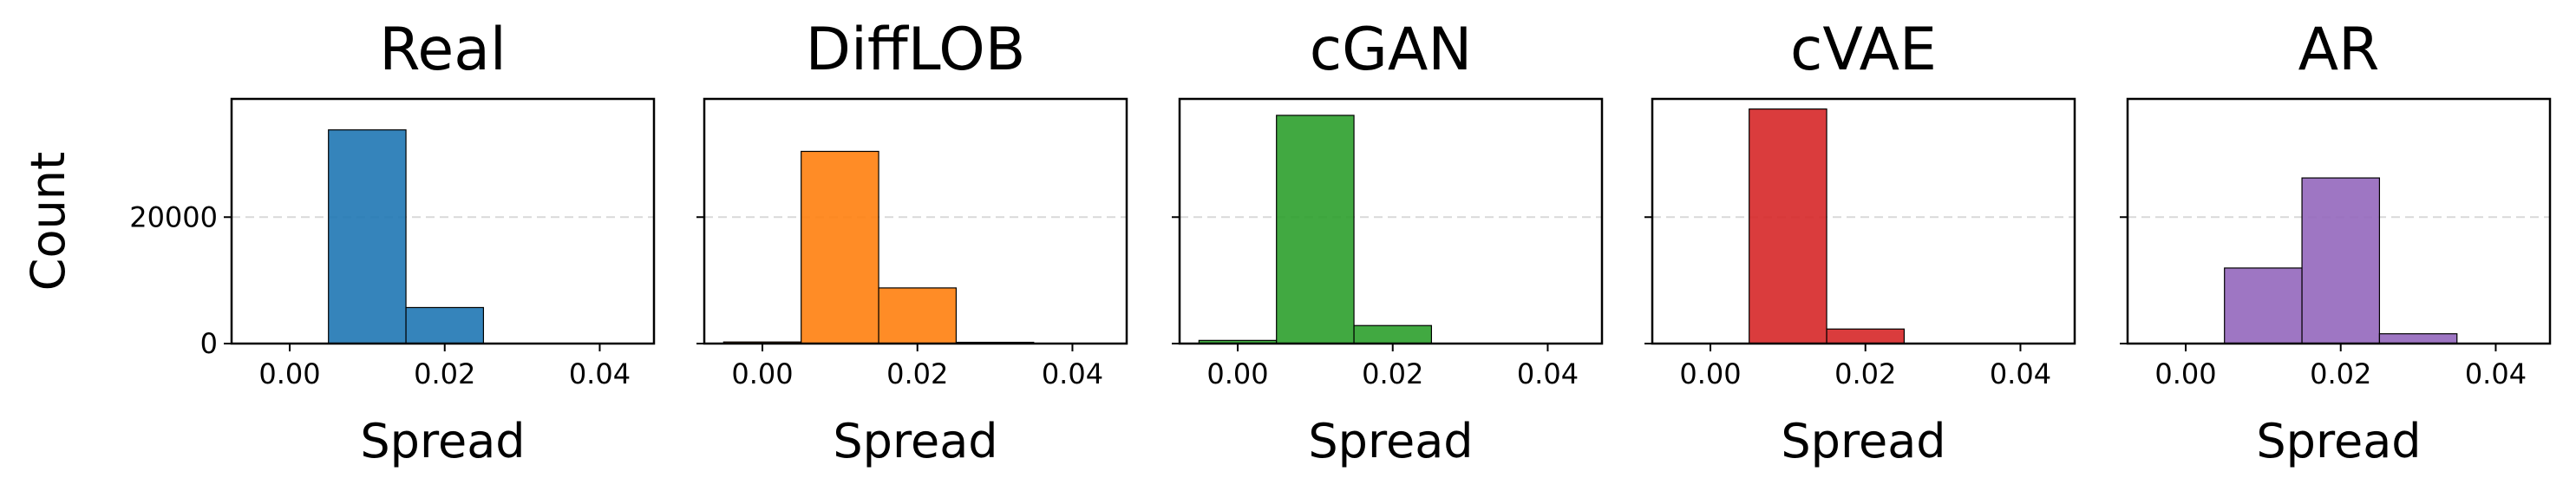 This screenshot has height=498, width=2576. Describe the element at coordinates (173, 216) in the screenshot. I see `y-tick-label: 20000` at that location.